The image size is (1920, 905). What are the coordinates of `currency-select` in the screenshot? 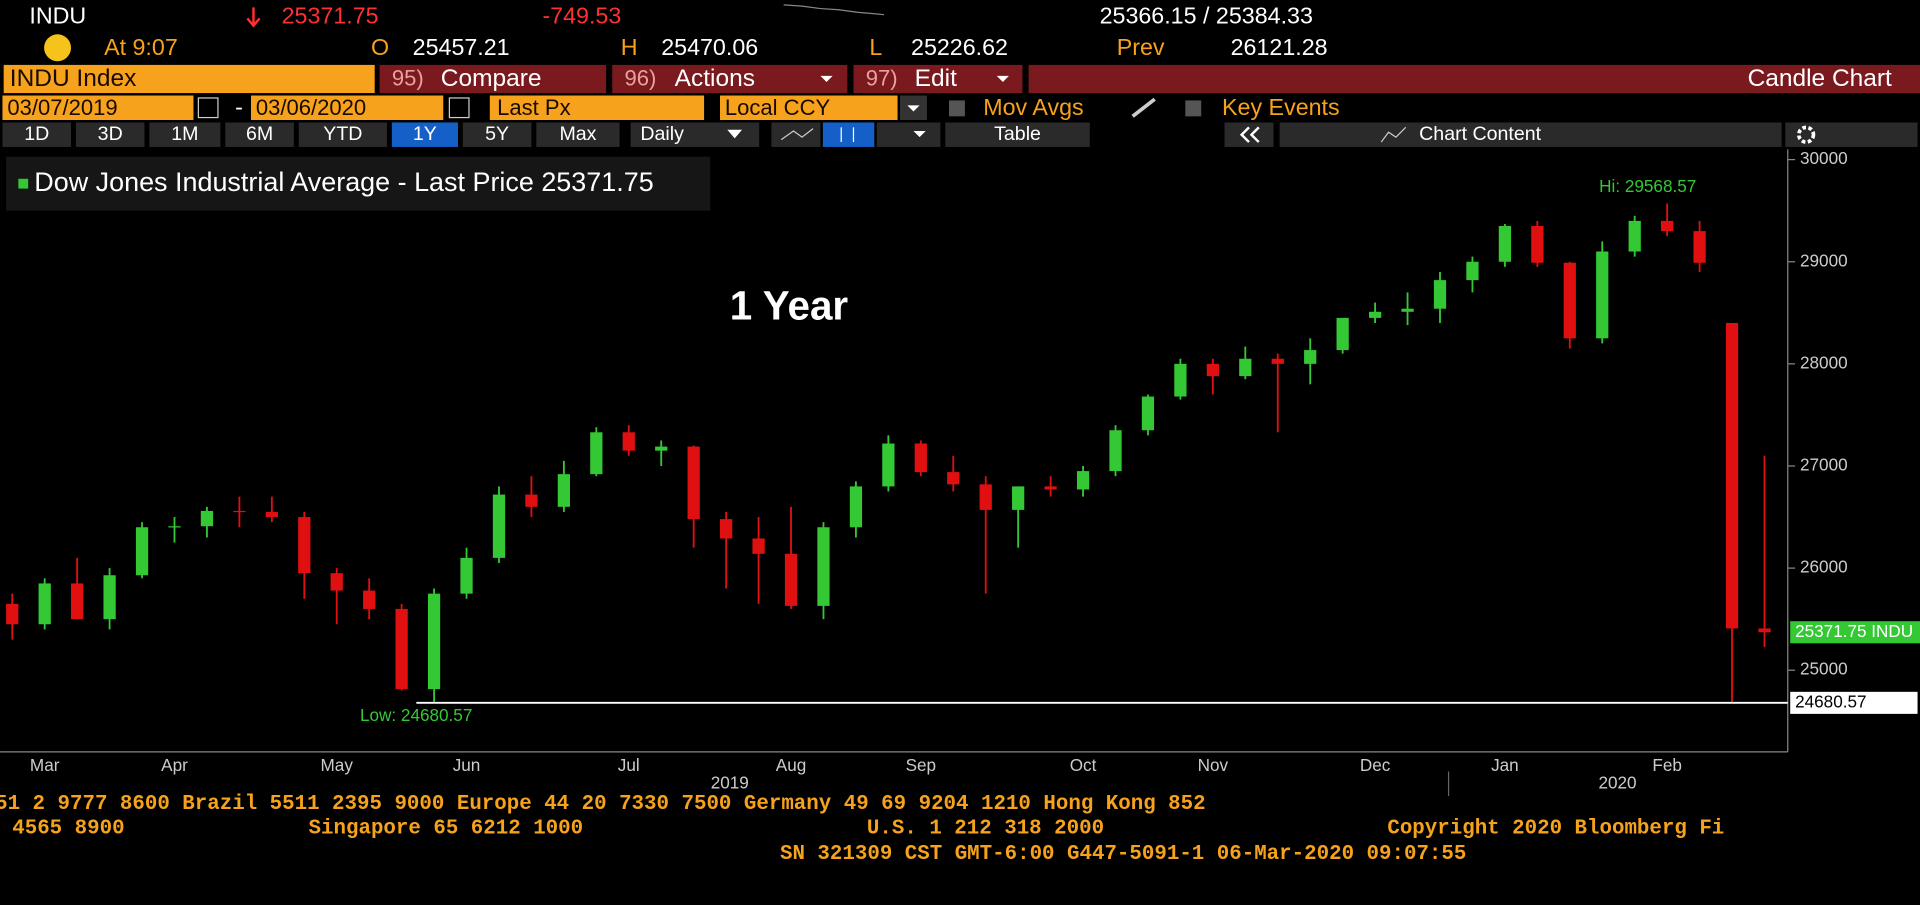 It's located at (809, 108).